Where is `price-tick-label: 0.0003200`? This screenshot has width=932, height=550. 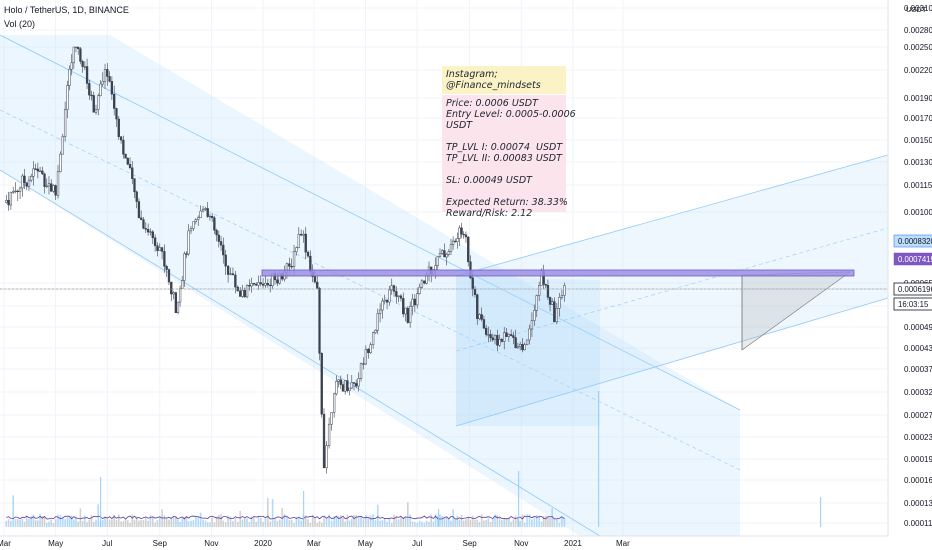
price-tick-label: 0.0003200 is located at coordinates (918, 392).